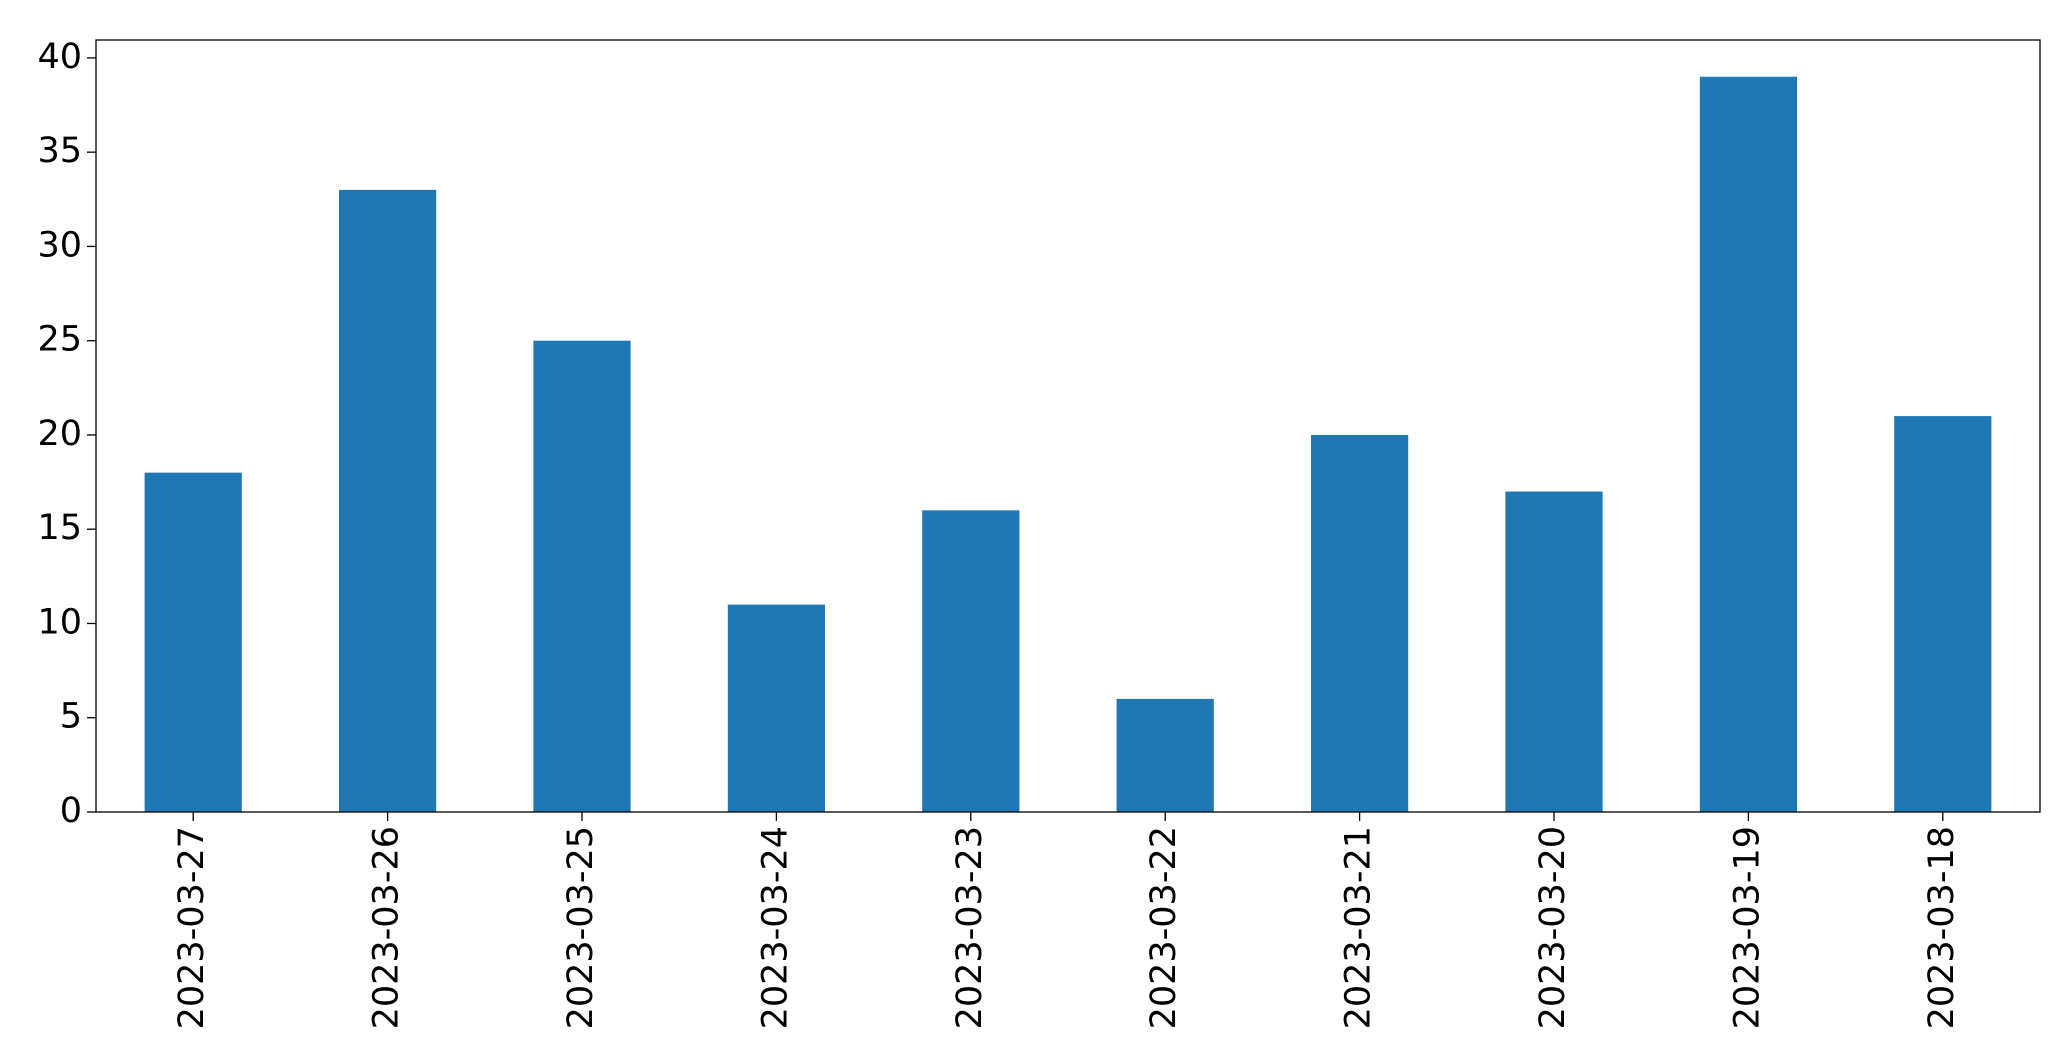  What do you see at coordinates (59, 340) in the screenshot?
I see `y-tick-label: 25` at bounding box center [59, 340].